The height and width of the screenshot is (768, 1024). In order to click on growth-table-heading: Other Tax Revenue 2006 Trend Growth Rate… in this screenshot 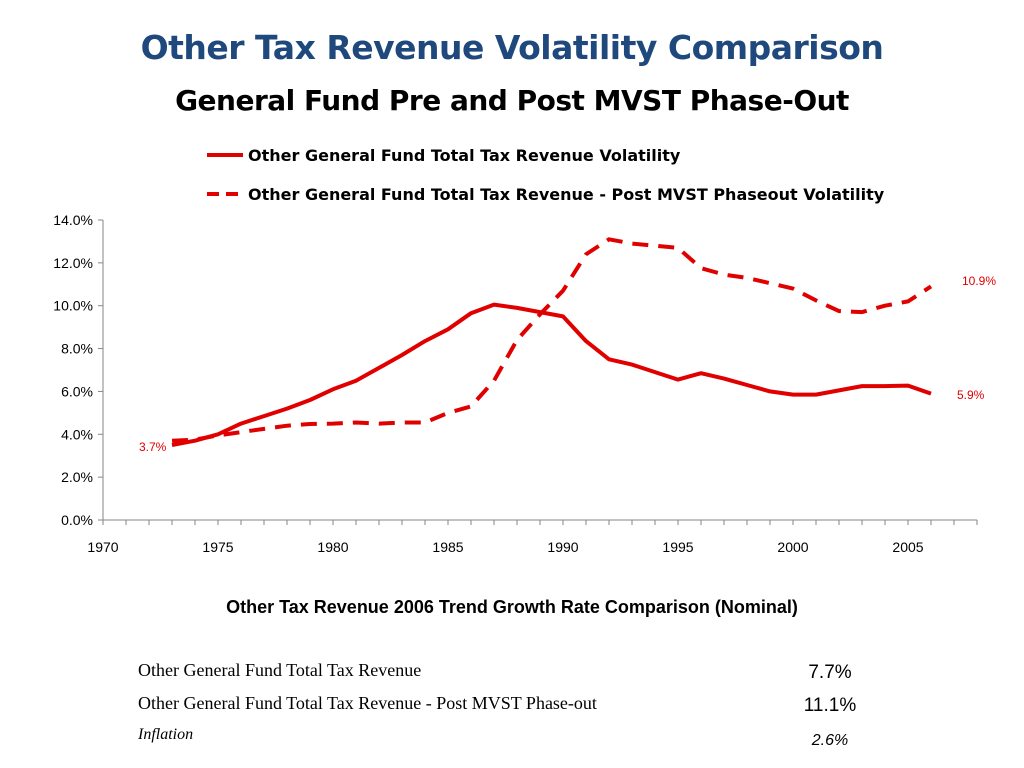, I will do `click(512, 607)`.